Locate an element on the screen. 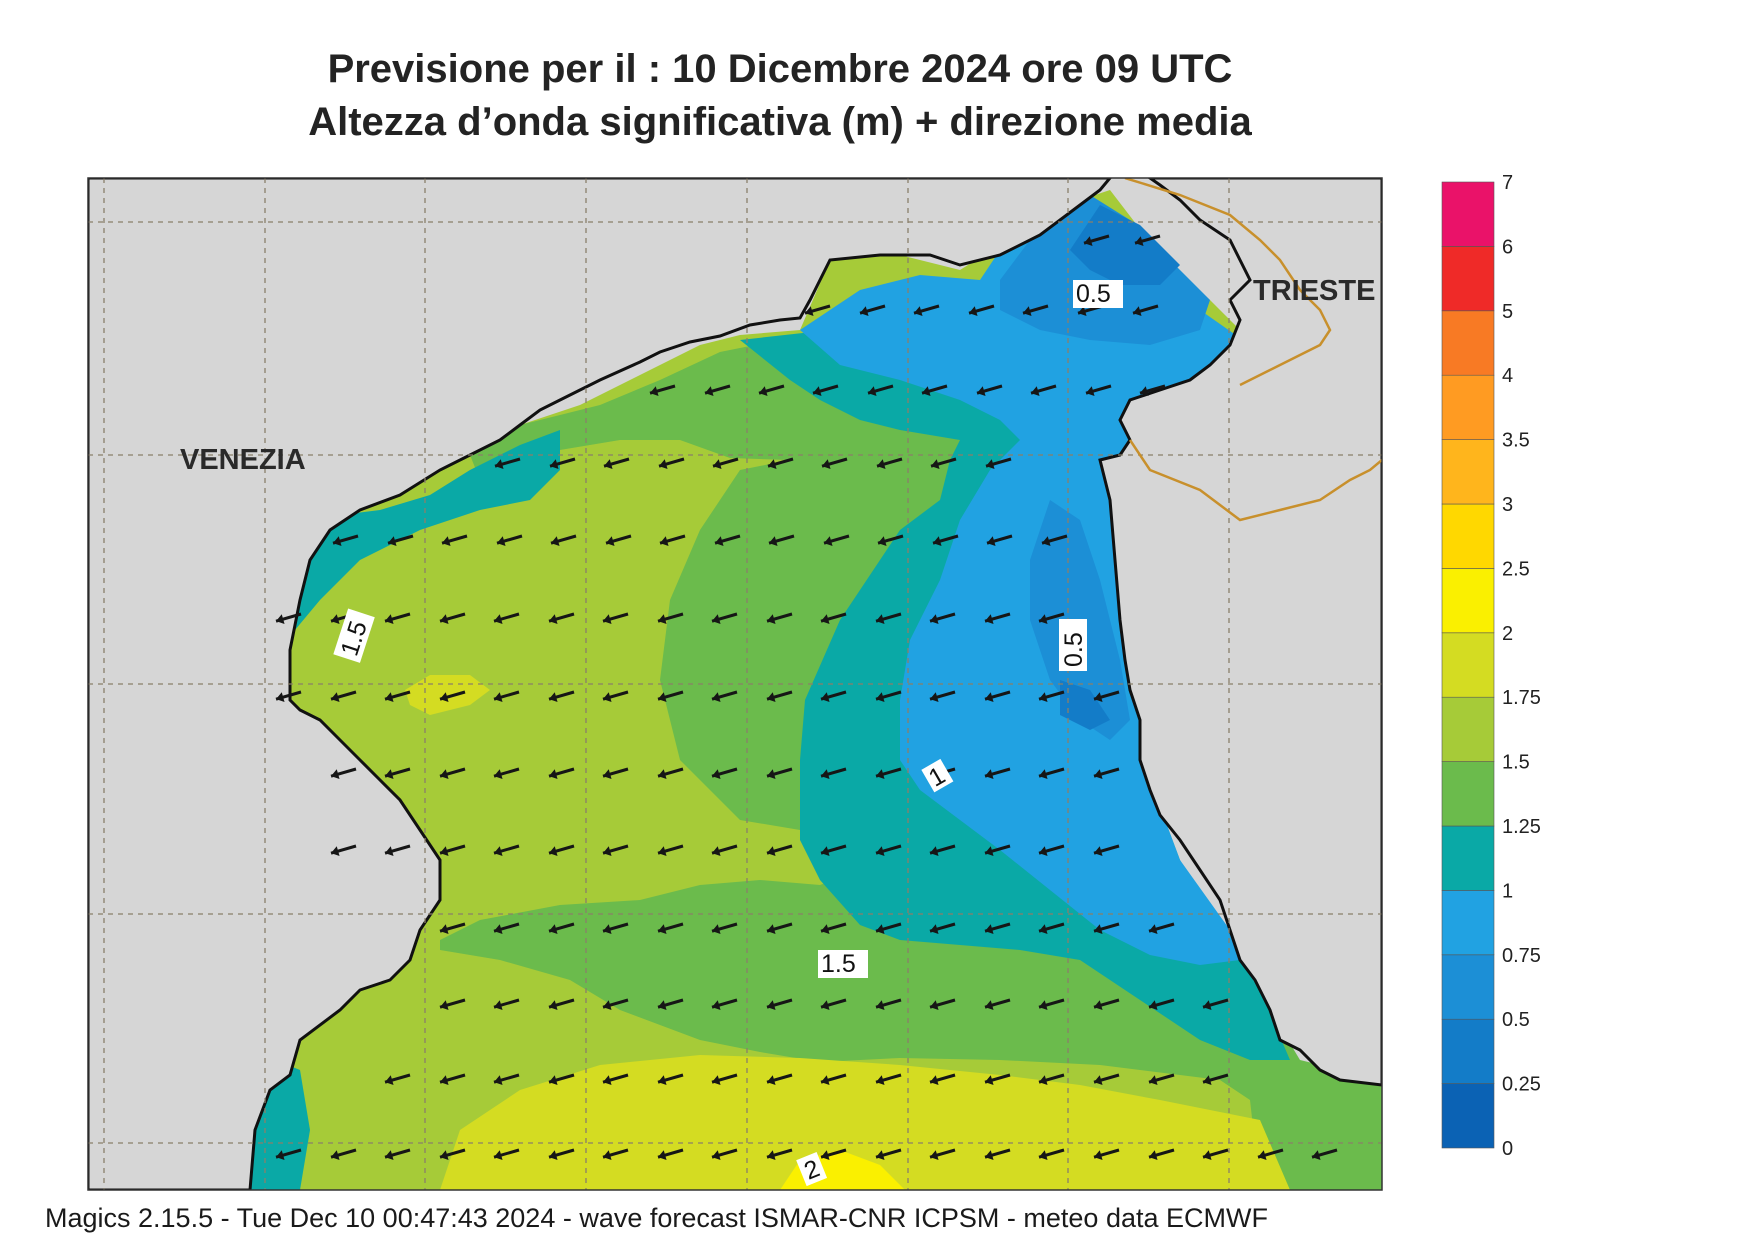 The image size is (1755, 1242). legend-level-label: 3 is located at coordinates (1507, 505).